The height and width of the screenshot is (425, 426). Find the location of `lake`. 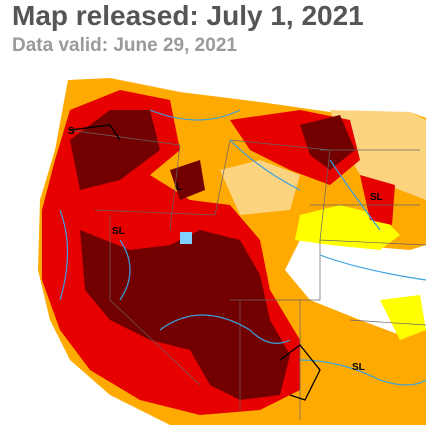

lake is located at coordinates (186, 238).